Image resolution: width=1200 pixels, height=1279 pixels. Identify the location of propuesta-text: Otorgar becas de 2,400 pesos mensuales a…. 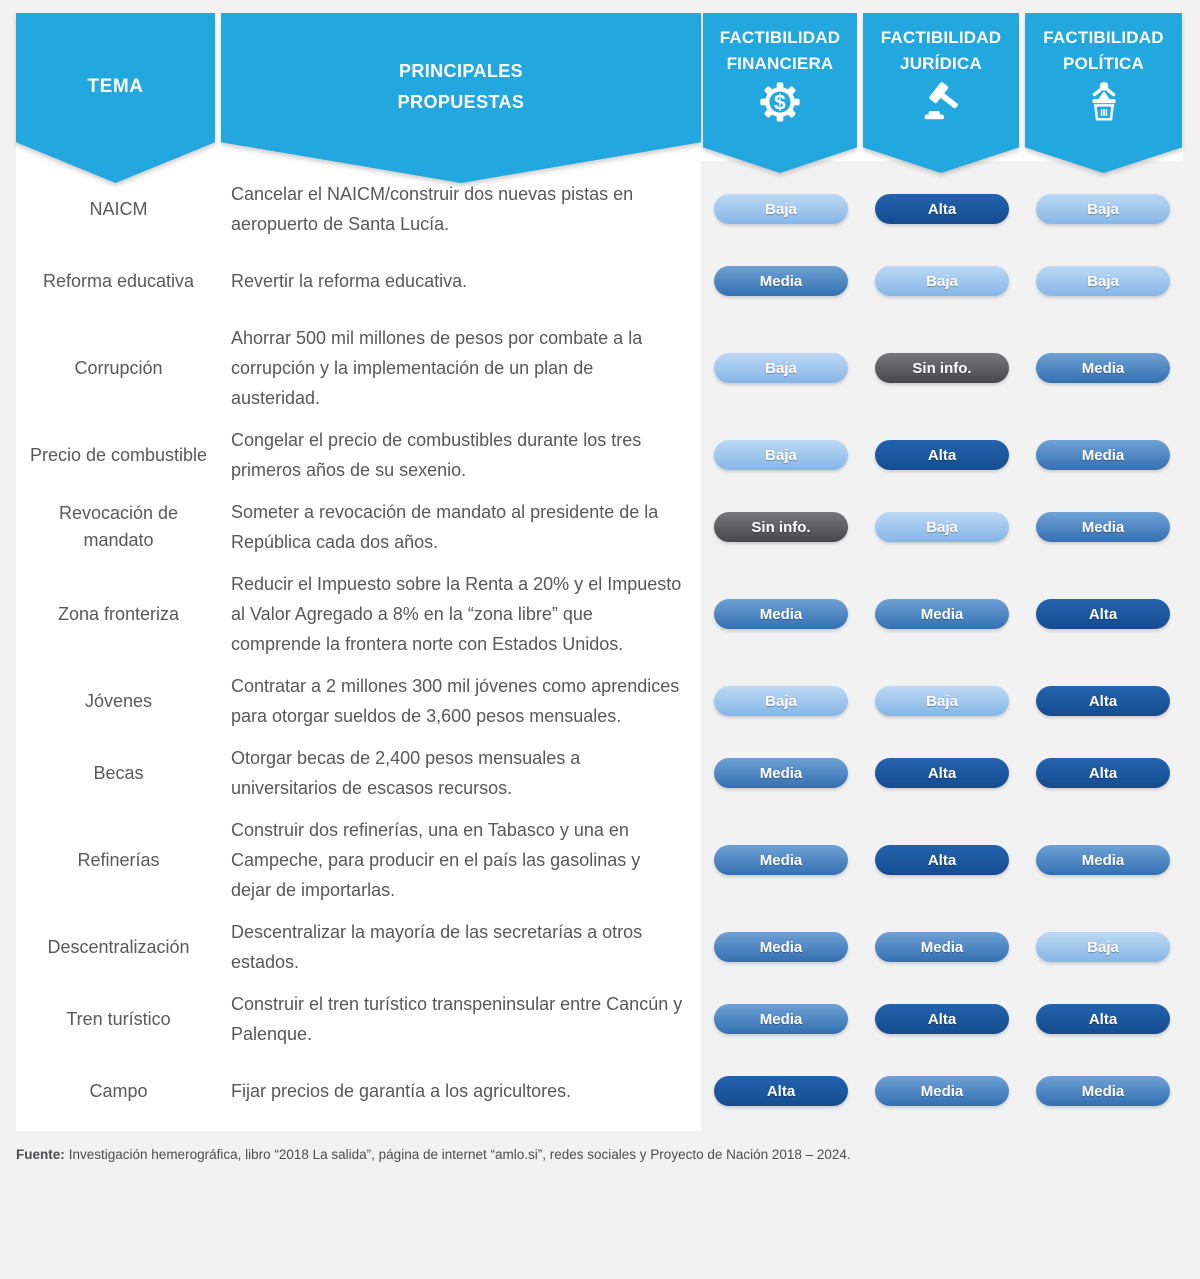
(406, 773).